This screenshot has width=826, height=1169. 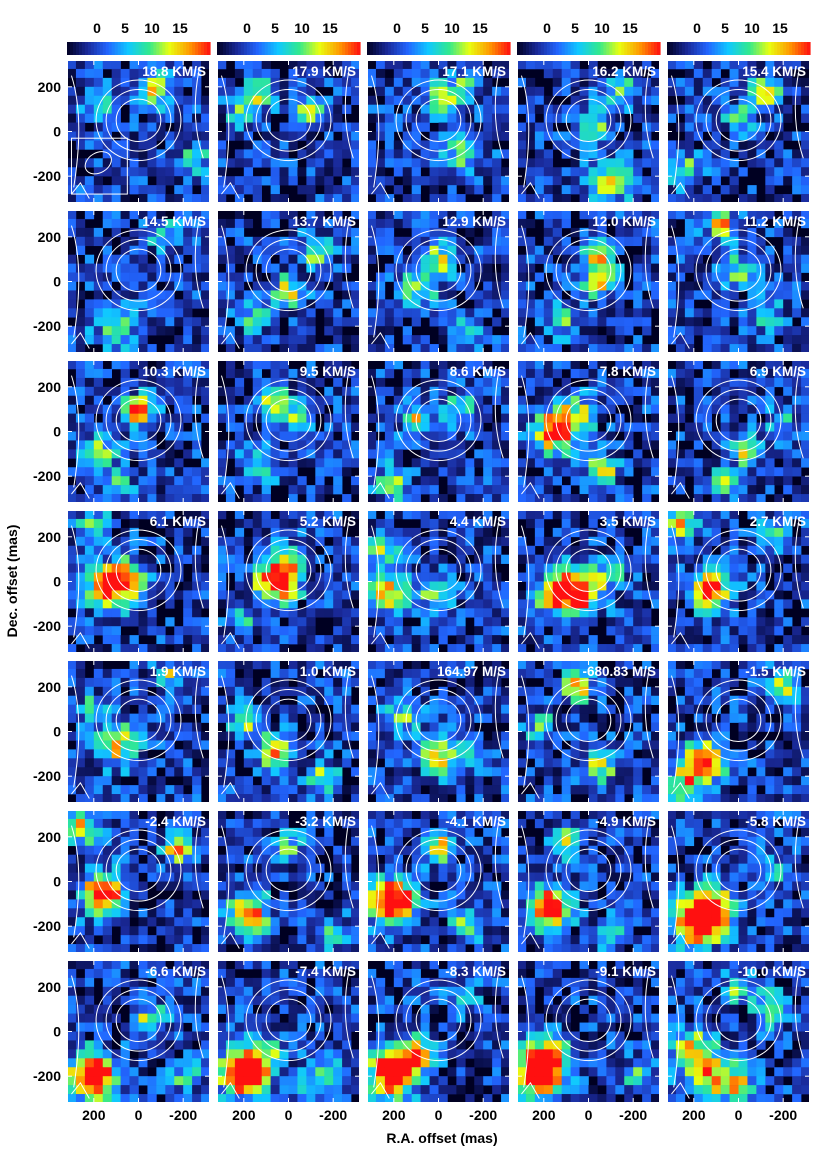 I want to click on channel-panel: 17.9 KM/S, so click(x=288, y=131).